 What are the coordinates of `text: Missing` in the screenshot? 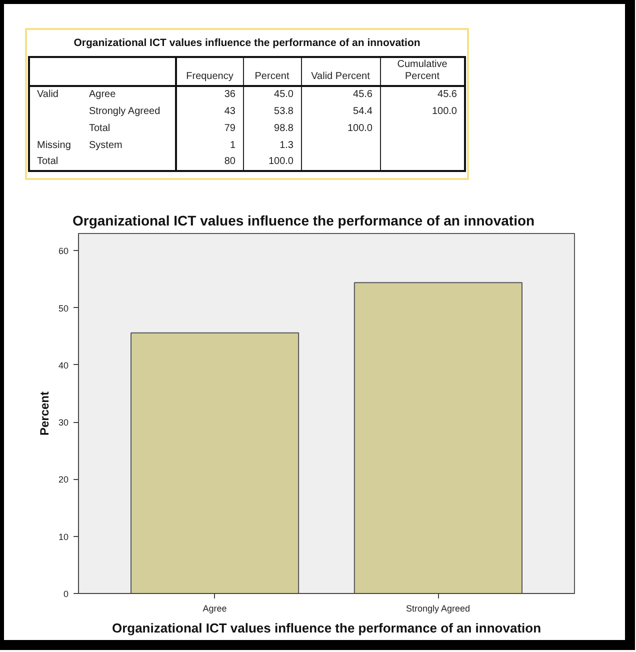 It's located at (54, 145).